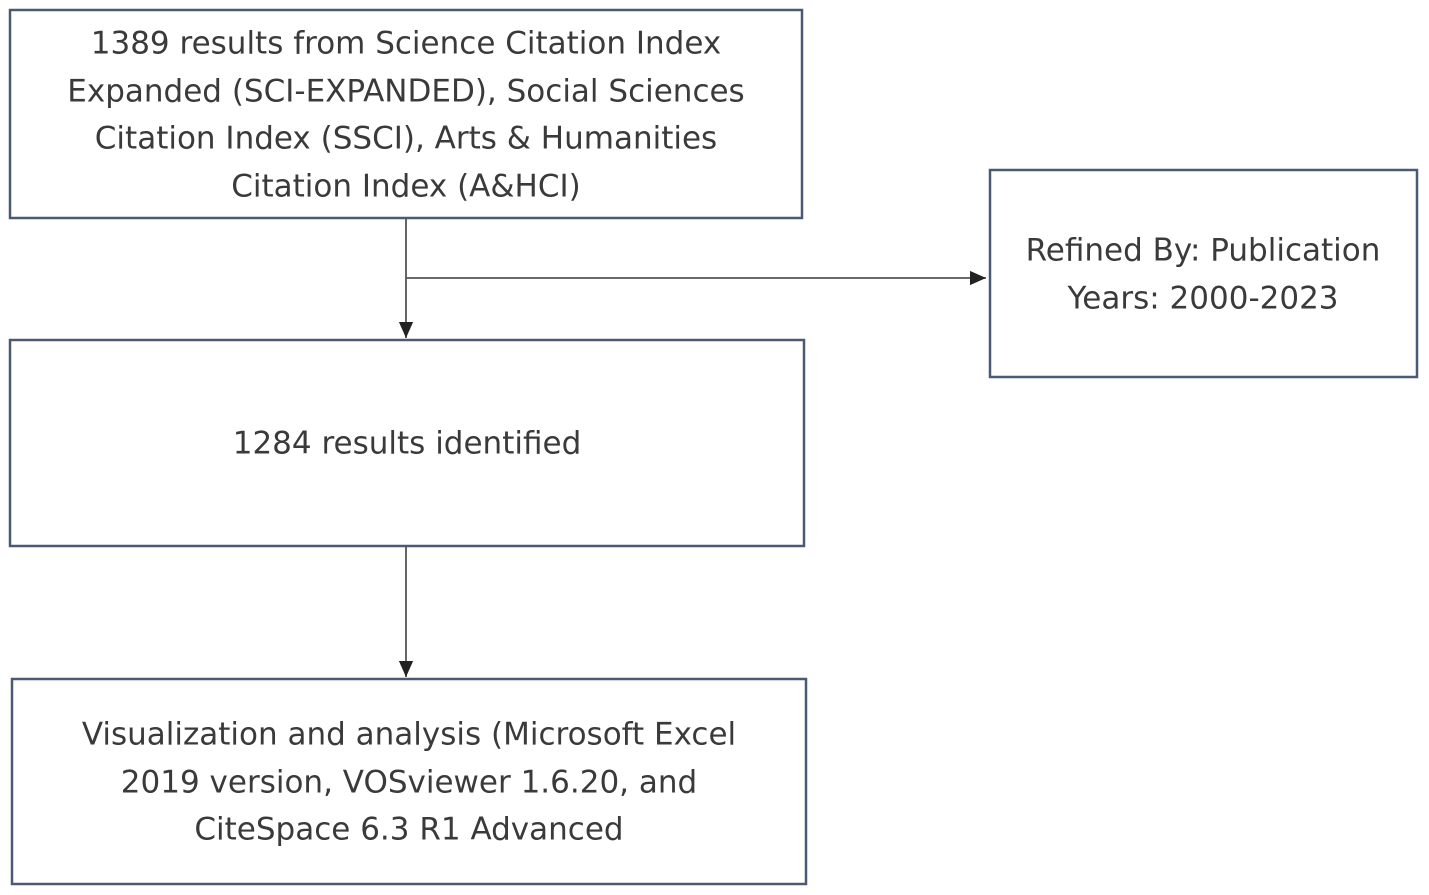 This screenshot has width=1429, height=895. I want to click on node-text: 1389 results from Science Citation Index, so click(406, 44).